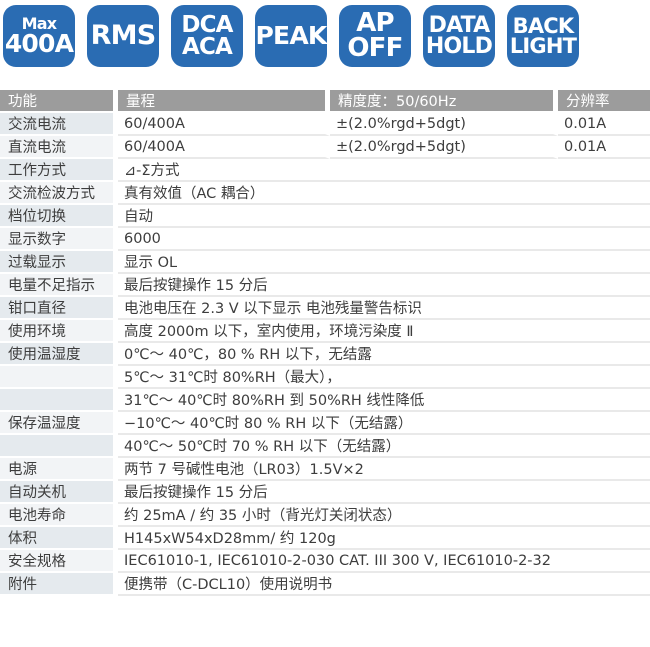  I want to click on spec-label-cell: 安全规格, so click(59, 561).